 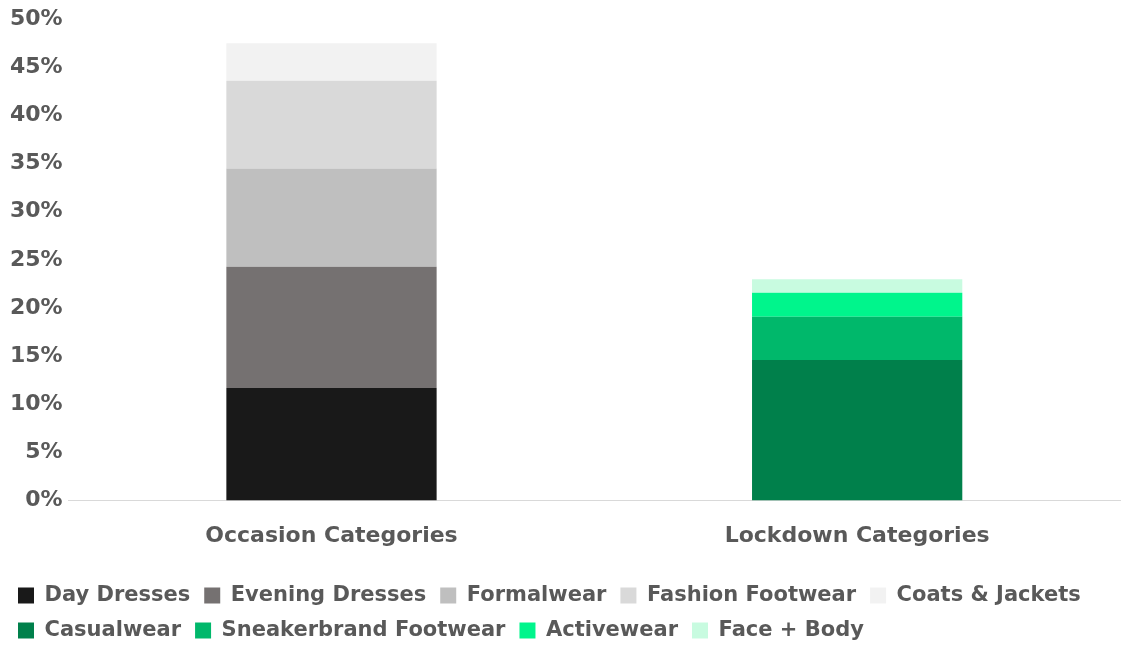 What do you see at coordinates (36, 306) in the screenshot?
I see `y-tick-label: 20%` at bounding box center [36, 306].